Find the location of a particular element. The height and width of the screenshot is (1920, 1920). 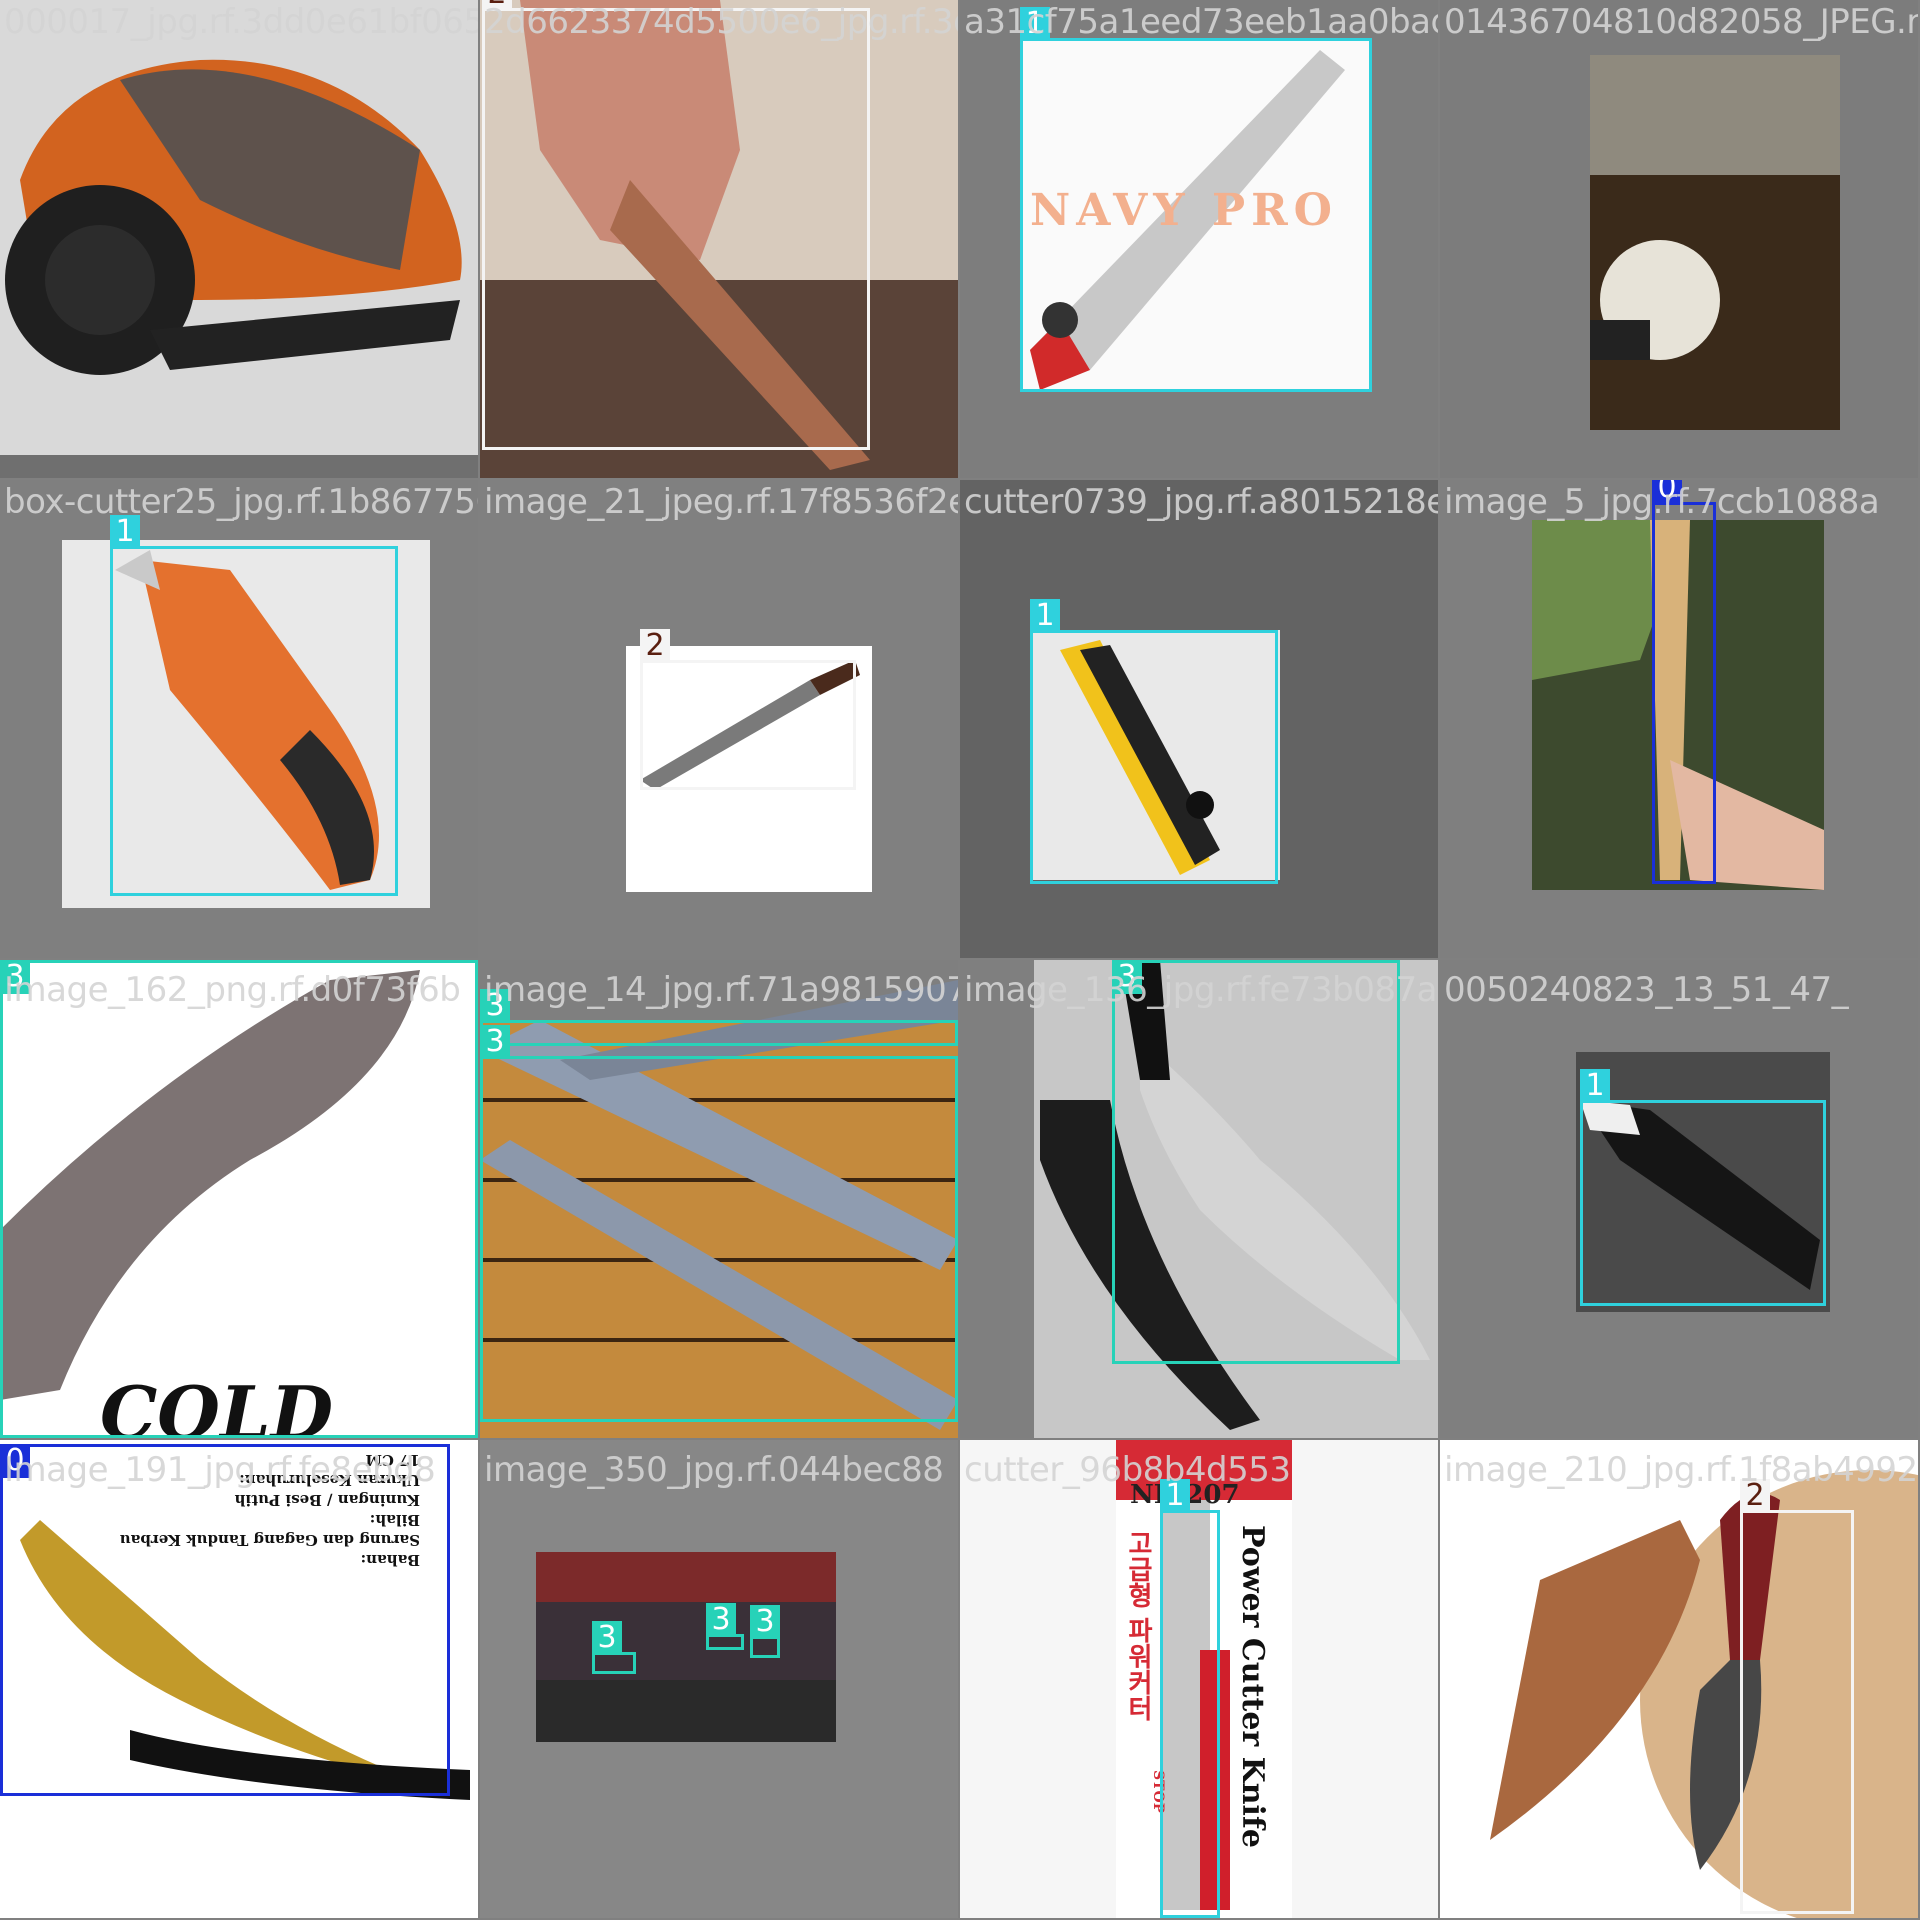

mop-image is located at coordinates (1679, 239).